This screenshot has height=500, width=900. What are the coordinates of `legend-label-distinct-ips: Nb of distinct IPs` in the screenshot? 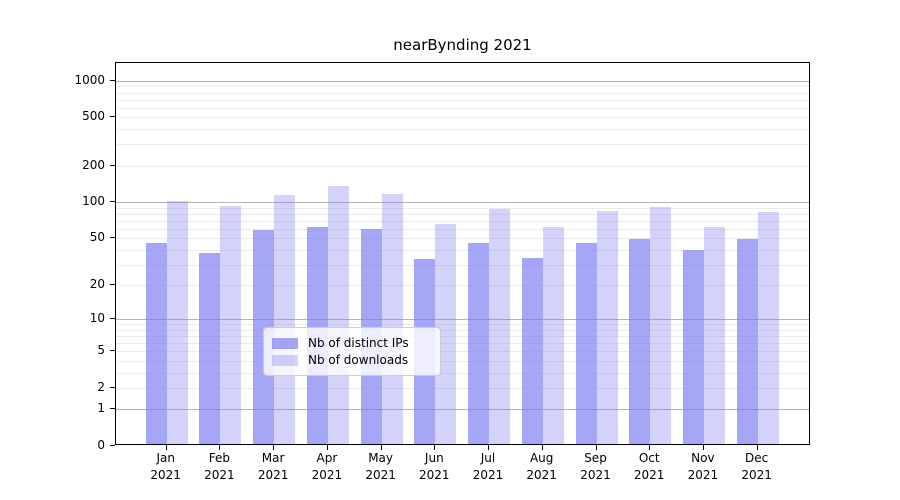 It's located at (358, 343).